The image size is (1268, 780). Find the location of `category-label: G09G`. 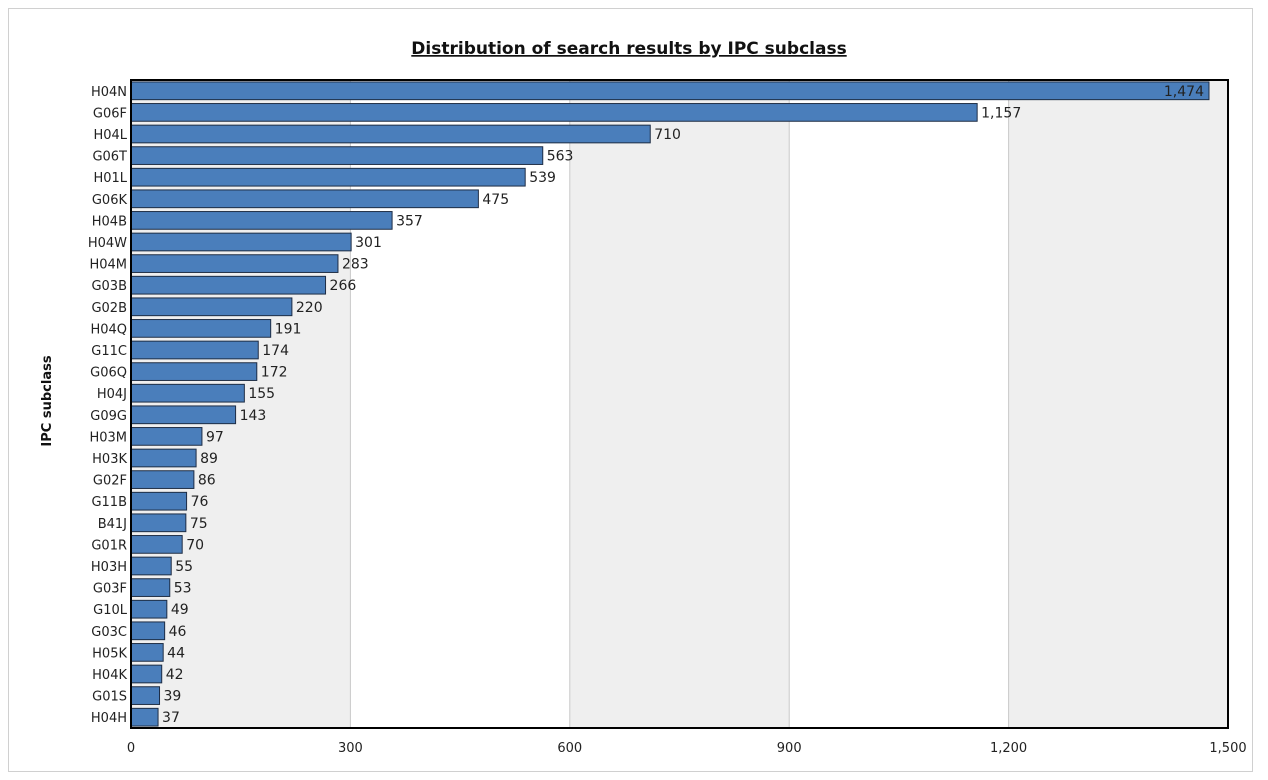

category-label: G09G is located at coordinates (108, 416).